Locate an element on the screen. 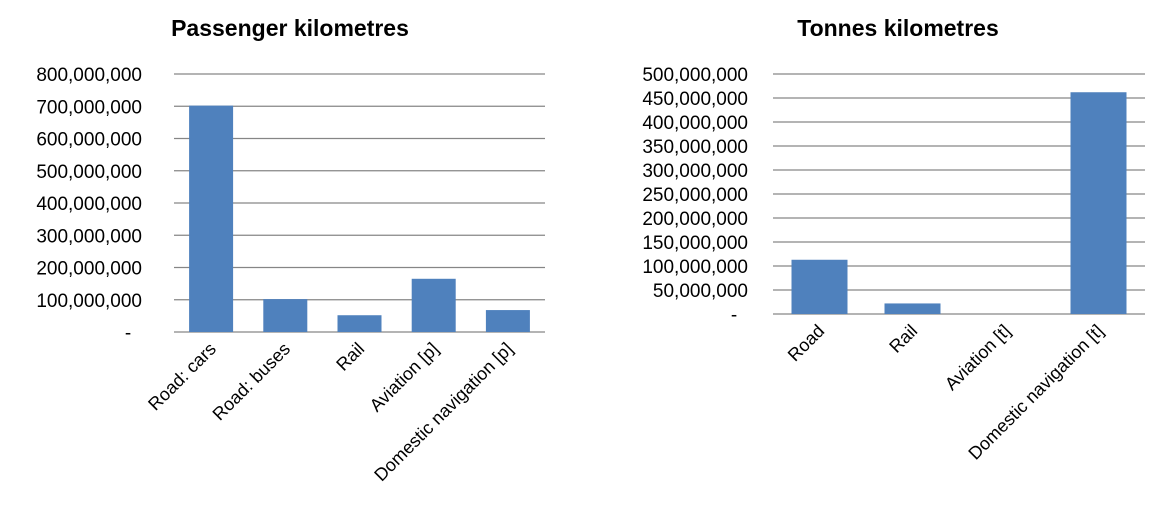 Image resolution: width=1157 pixels, height=527 pixels. passenger-y-tick-label: 300,000,000 is located at coordinates (89, 236).